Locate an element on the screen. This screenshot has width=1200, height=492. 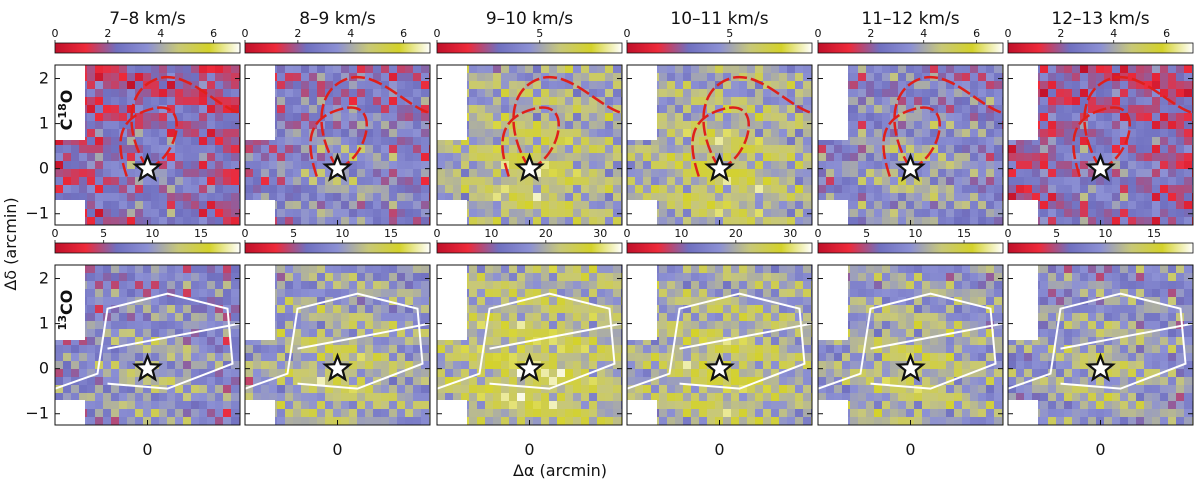
velocity-title: 10–11 km/s is located at coordinates (719, 19).